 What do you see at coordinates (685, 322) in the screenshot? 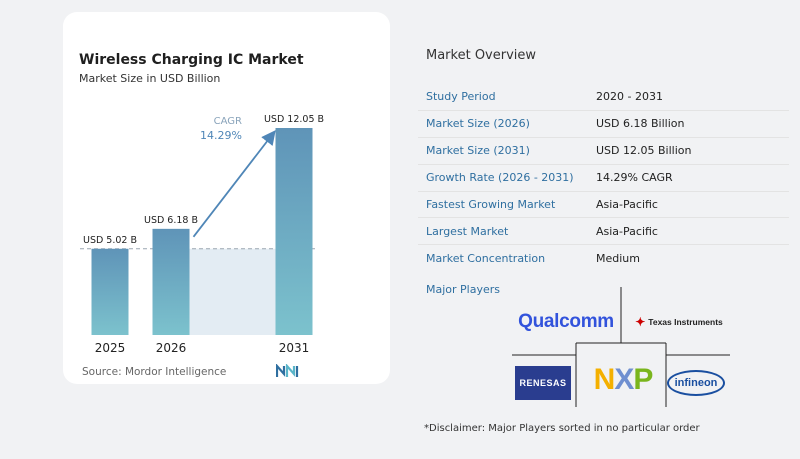
I see `ti-text: Texas Instruments` at bounding box center [685, 322].